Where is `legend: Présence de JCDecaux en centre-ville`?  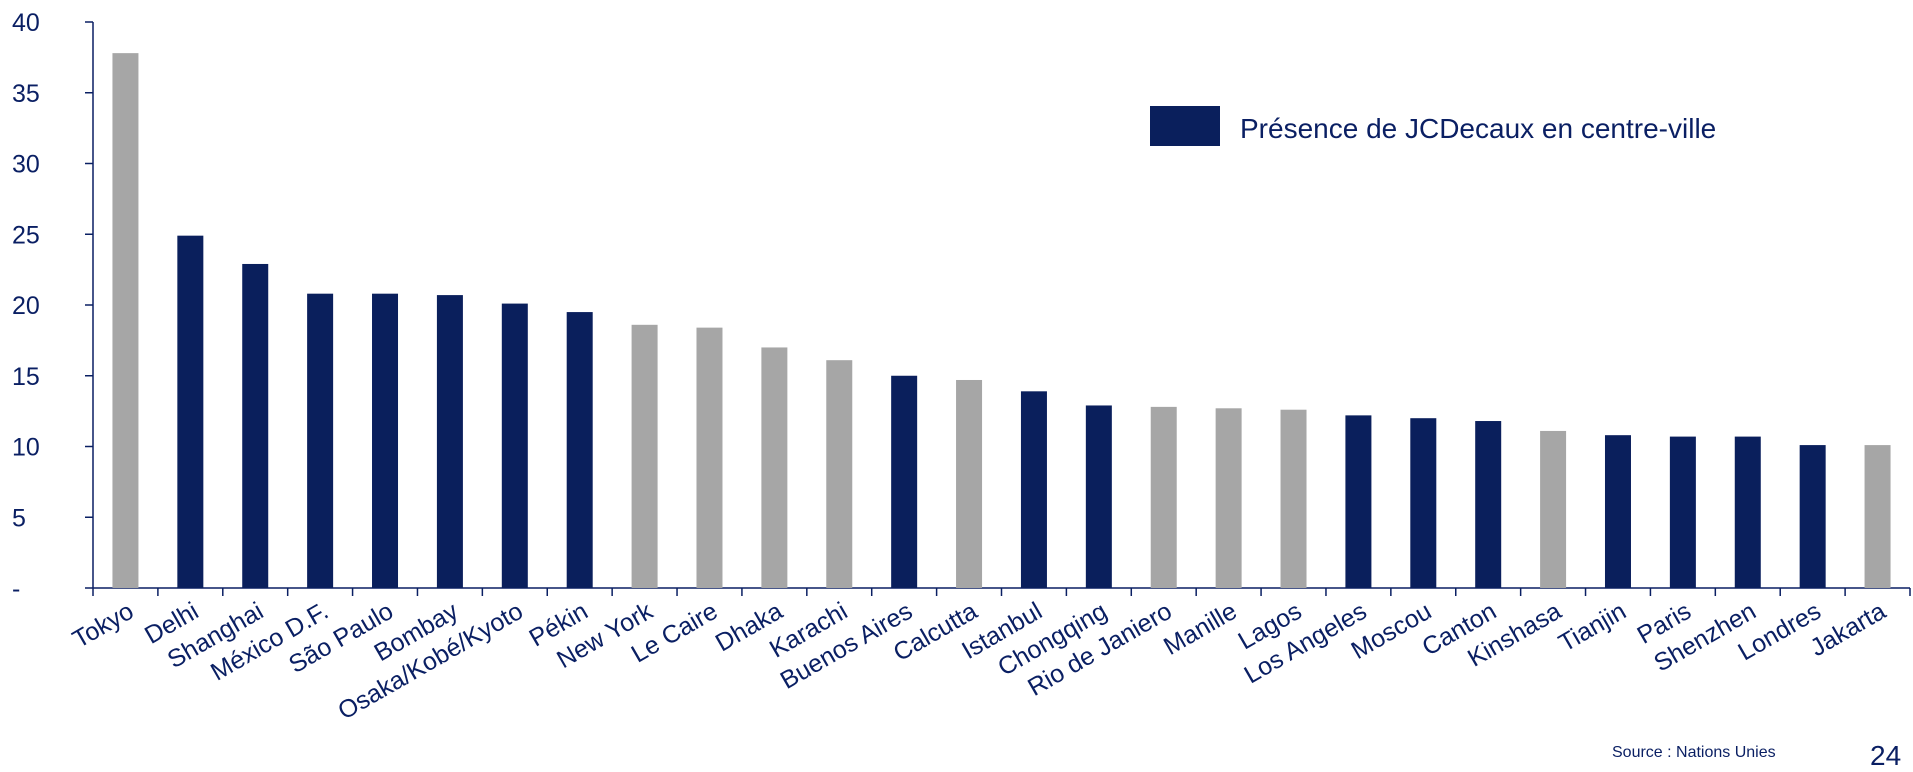
legend: Présence de JCDecaux en centre-ville is located at coordinates (1433, 126).